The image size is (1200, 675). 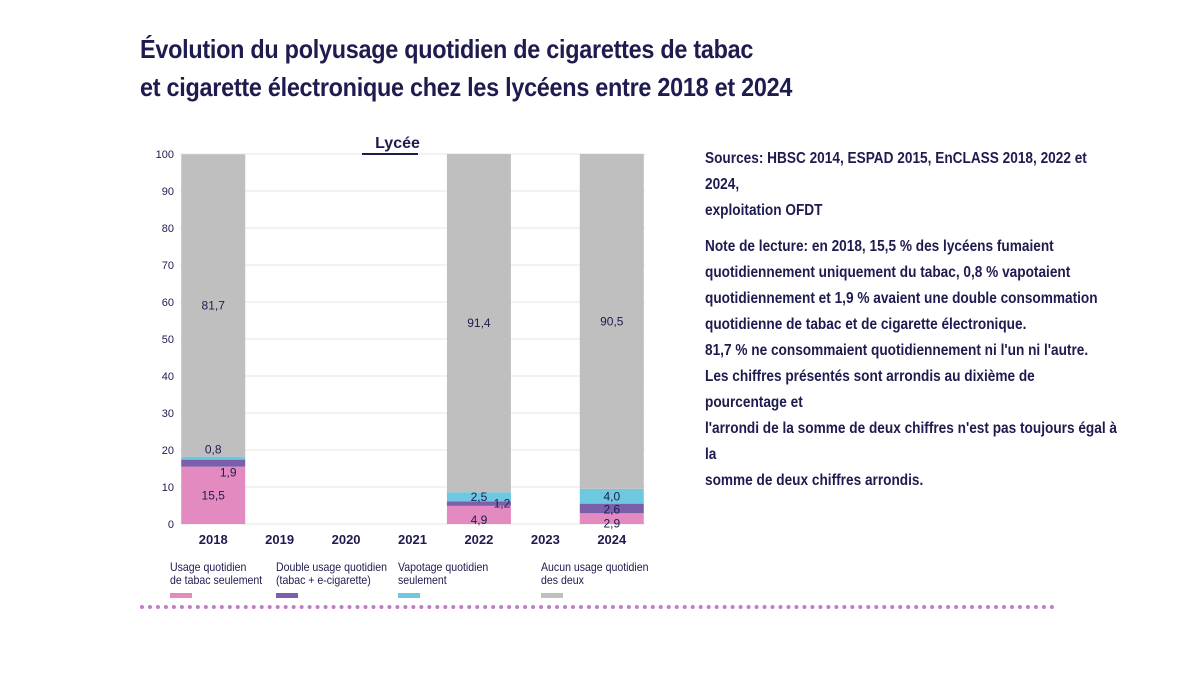 I want to click on legend-label-vapotage: Vapotage quotidien seulement, so click(x=443, y=573).